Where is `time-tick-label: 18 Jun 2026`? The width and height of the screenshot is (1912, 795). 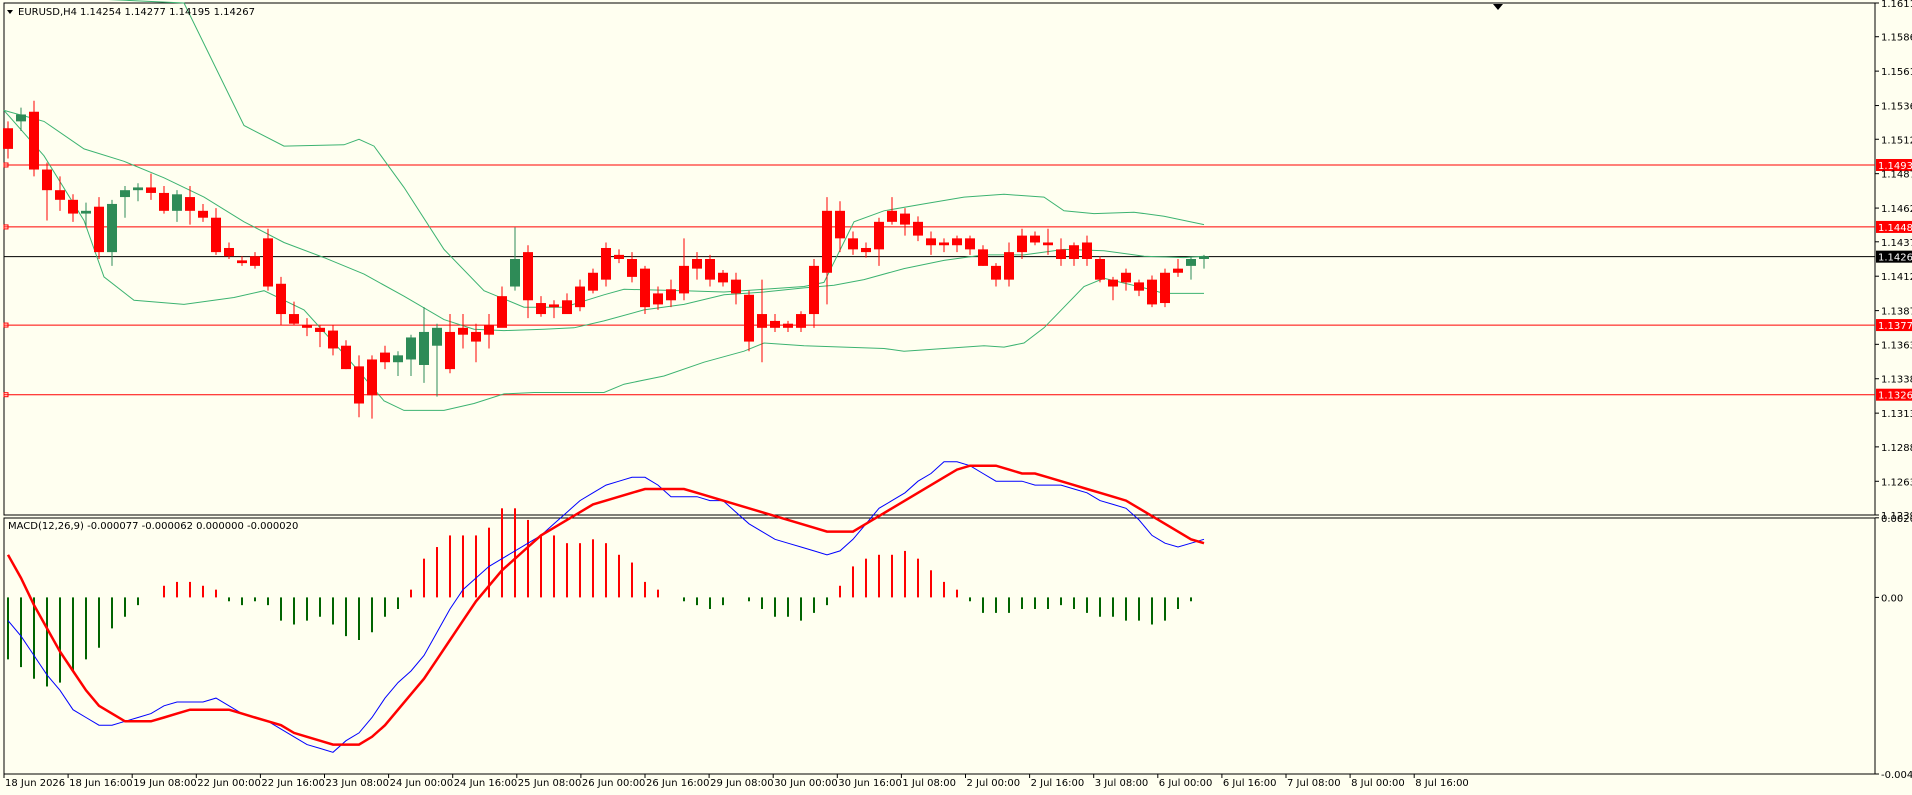
time-tick-label: 18 Jun 2026 is located at coordinates (35, 783).